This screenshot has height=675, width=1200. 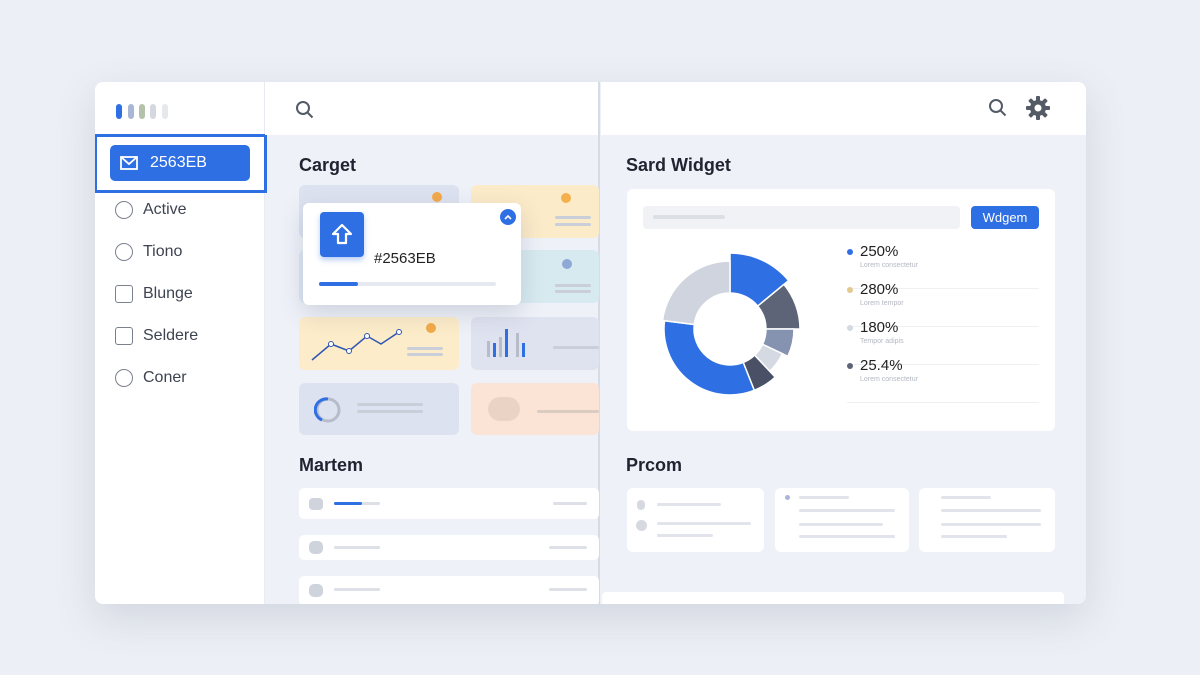 I want to click on sidebar-item-blunge: Blunge, so click(x=154, y=294).